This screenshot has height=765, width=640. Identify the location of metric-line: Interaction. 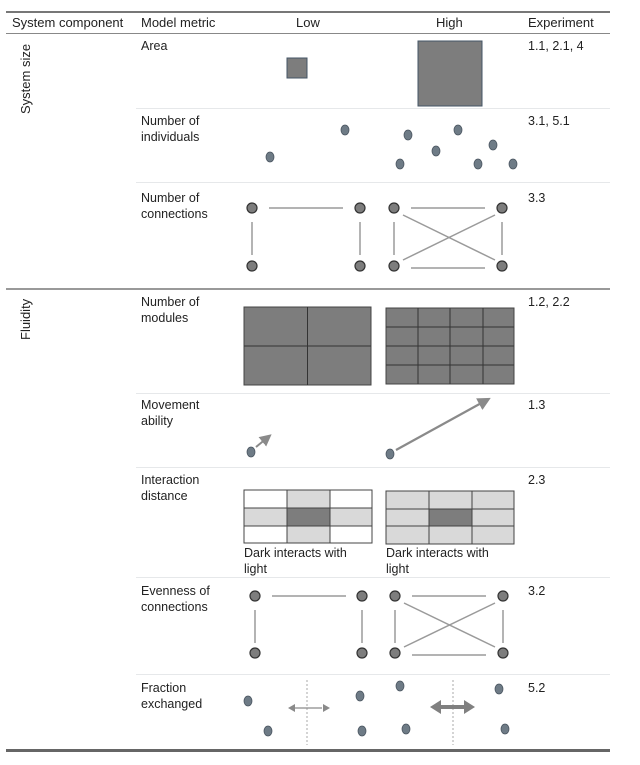
(170, 480).